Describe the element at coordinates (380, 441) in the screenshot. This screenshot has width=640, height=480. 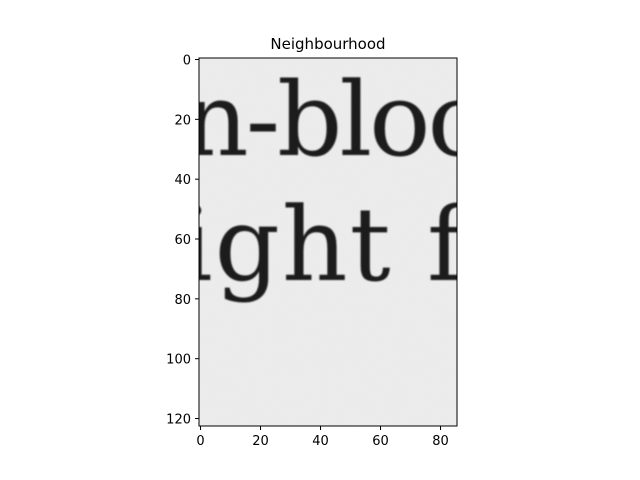
I see `x-tick-label: 60` at that location.